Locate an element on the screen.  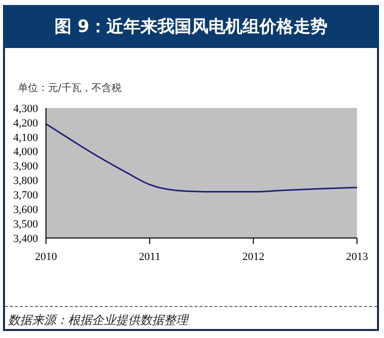
y-tick-label: 3,500 is located at coordinates (25, 224).